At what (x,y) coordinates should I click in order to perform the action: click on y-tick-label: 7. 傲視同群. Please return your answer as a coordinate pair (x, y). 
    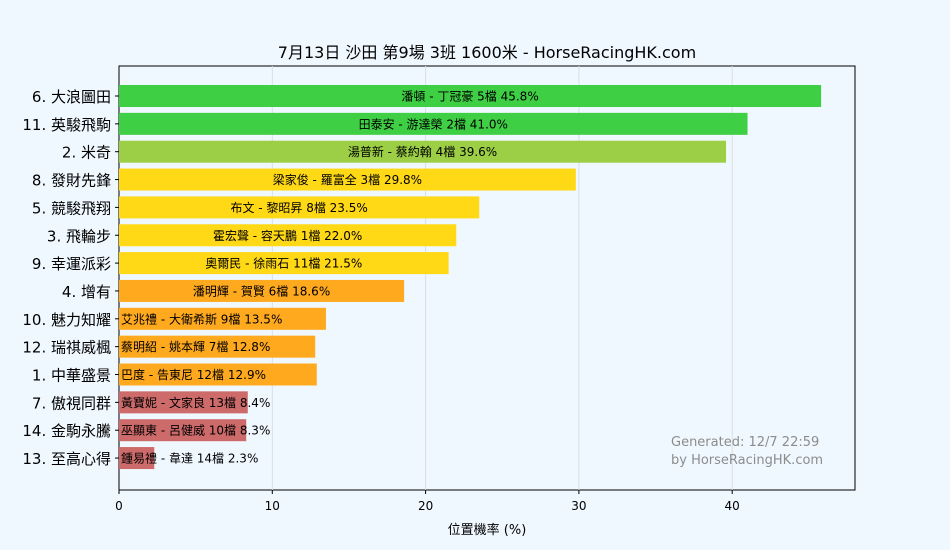
    Looking at the image, I should click on (71, 403).